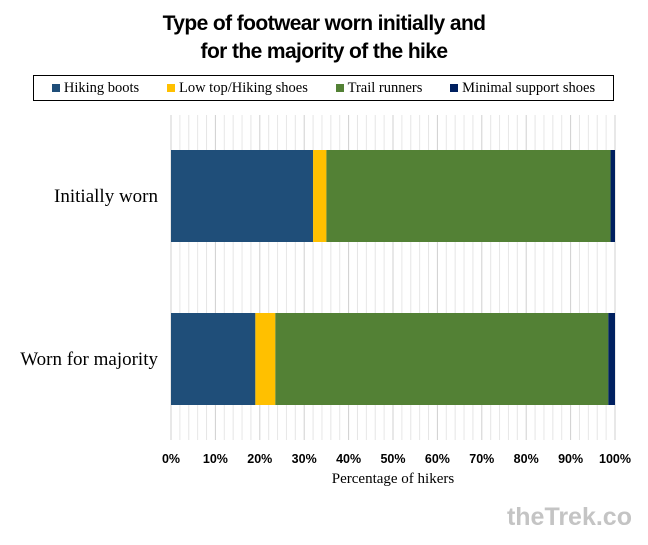 Image resolution: width=648 pixels, height=545 pixels. I want to click on bar-segment-low-top-hiking-shoes-worn-for-majority, so click(265, 359).